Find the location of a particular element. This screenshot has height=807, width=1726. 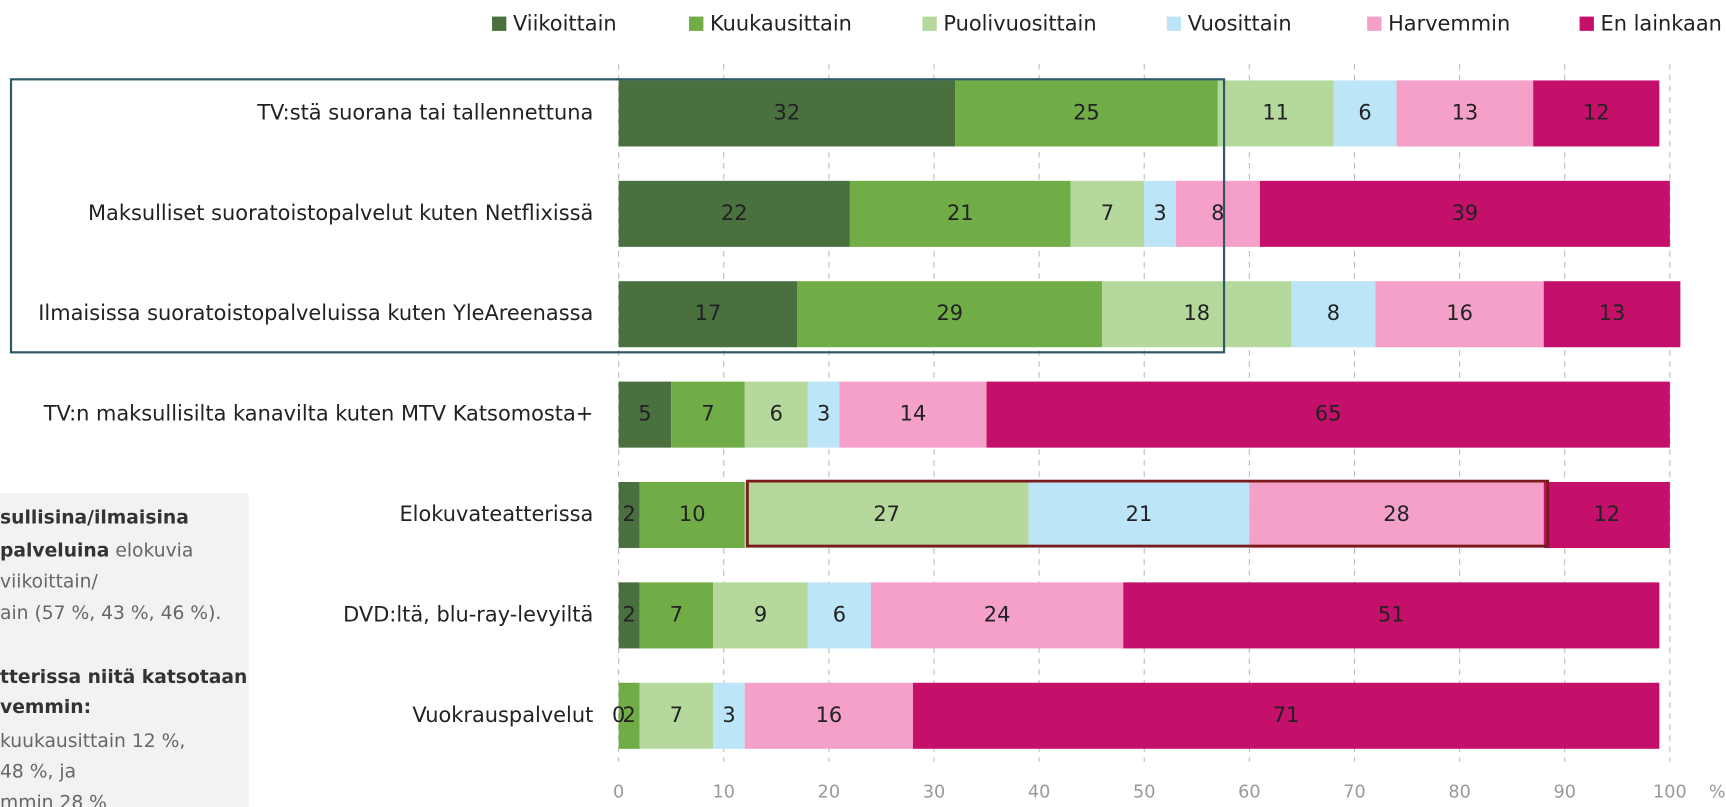

x-tick-label: 80 is located at coordinates (1459, 793).